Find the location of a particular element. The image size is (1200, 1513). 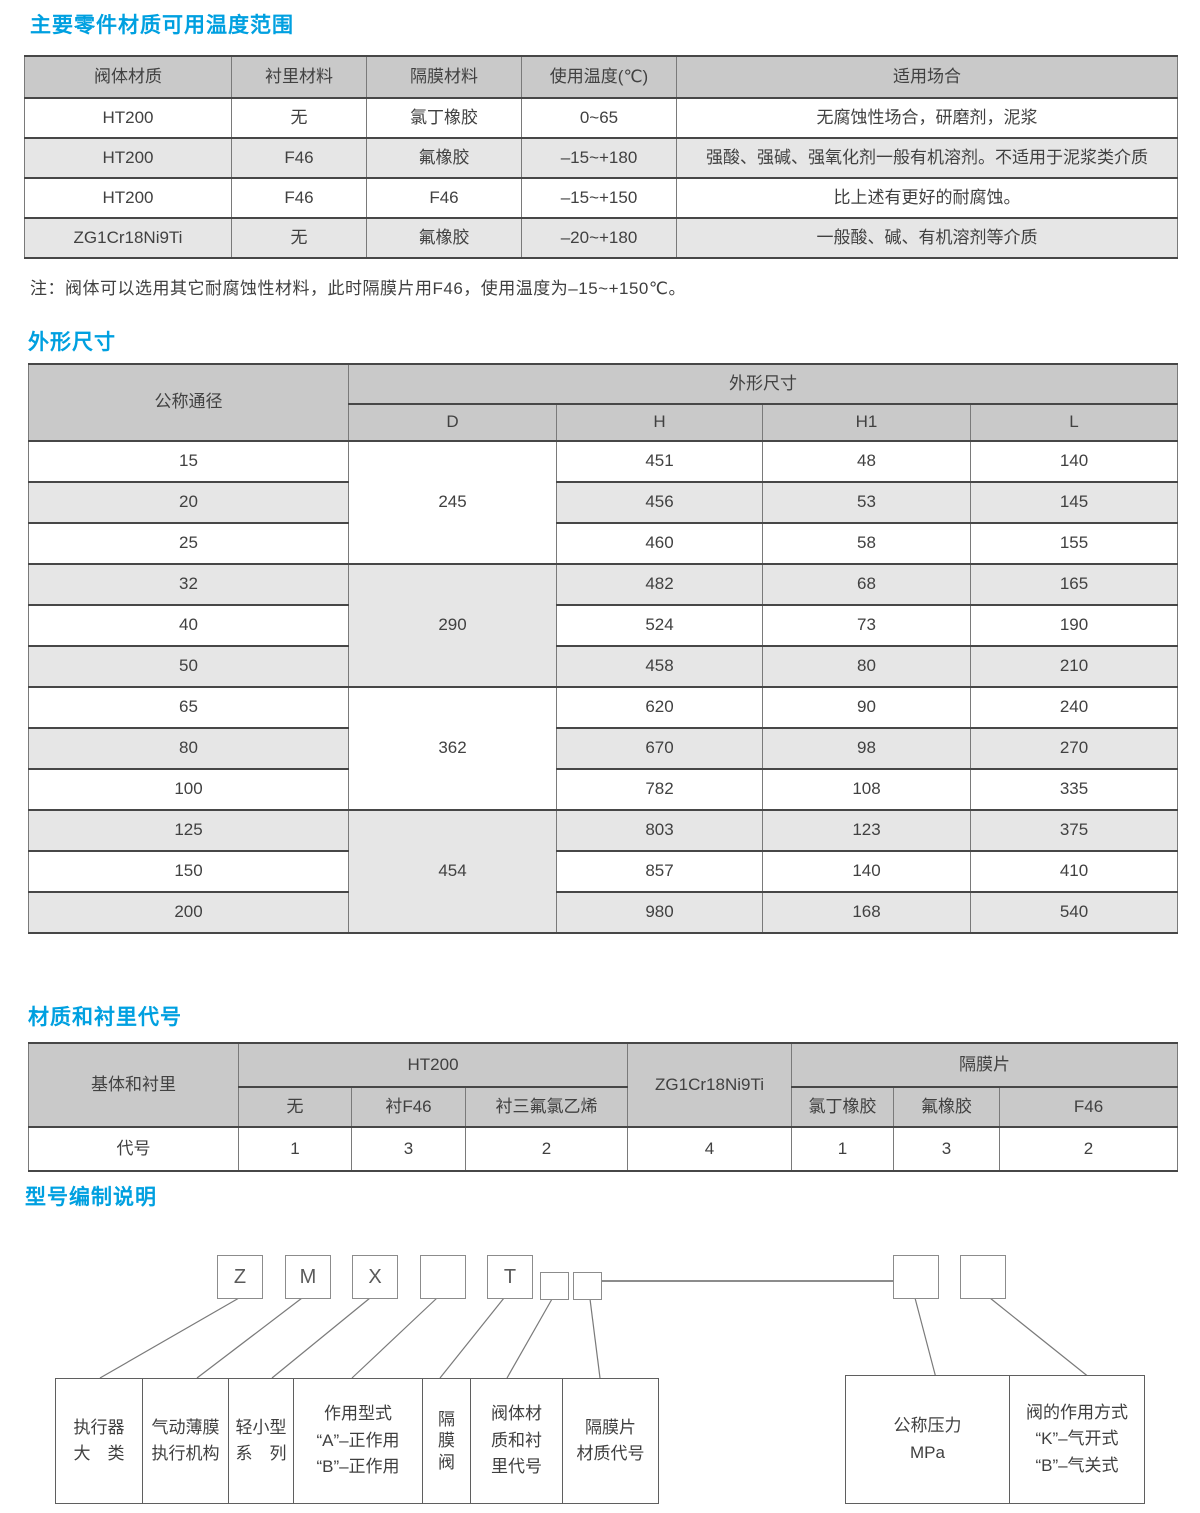

table-subheader-row: 无 衬F46 衬三氟氯乙烯 氯丁橡胶 氟橡胶 F46 is located at coordinates (604, 1107).